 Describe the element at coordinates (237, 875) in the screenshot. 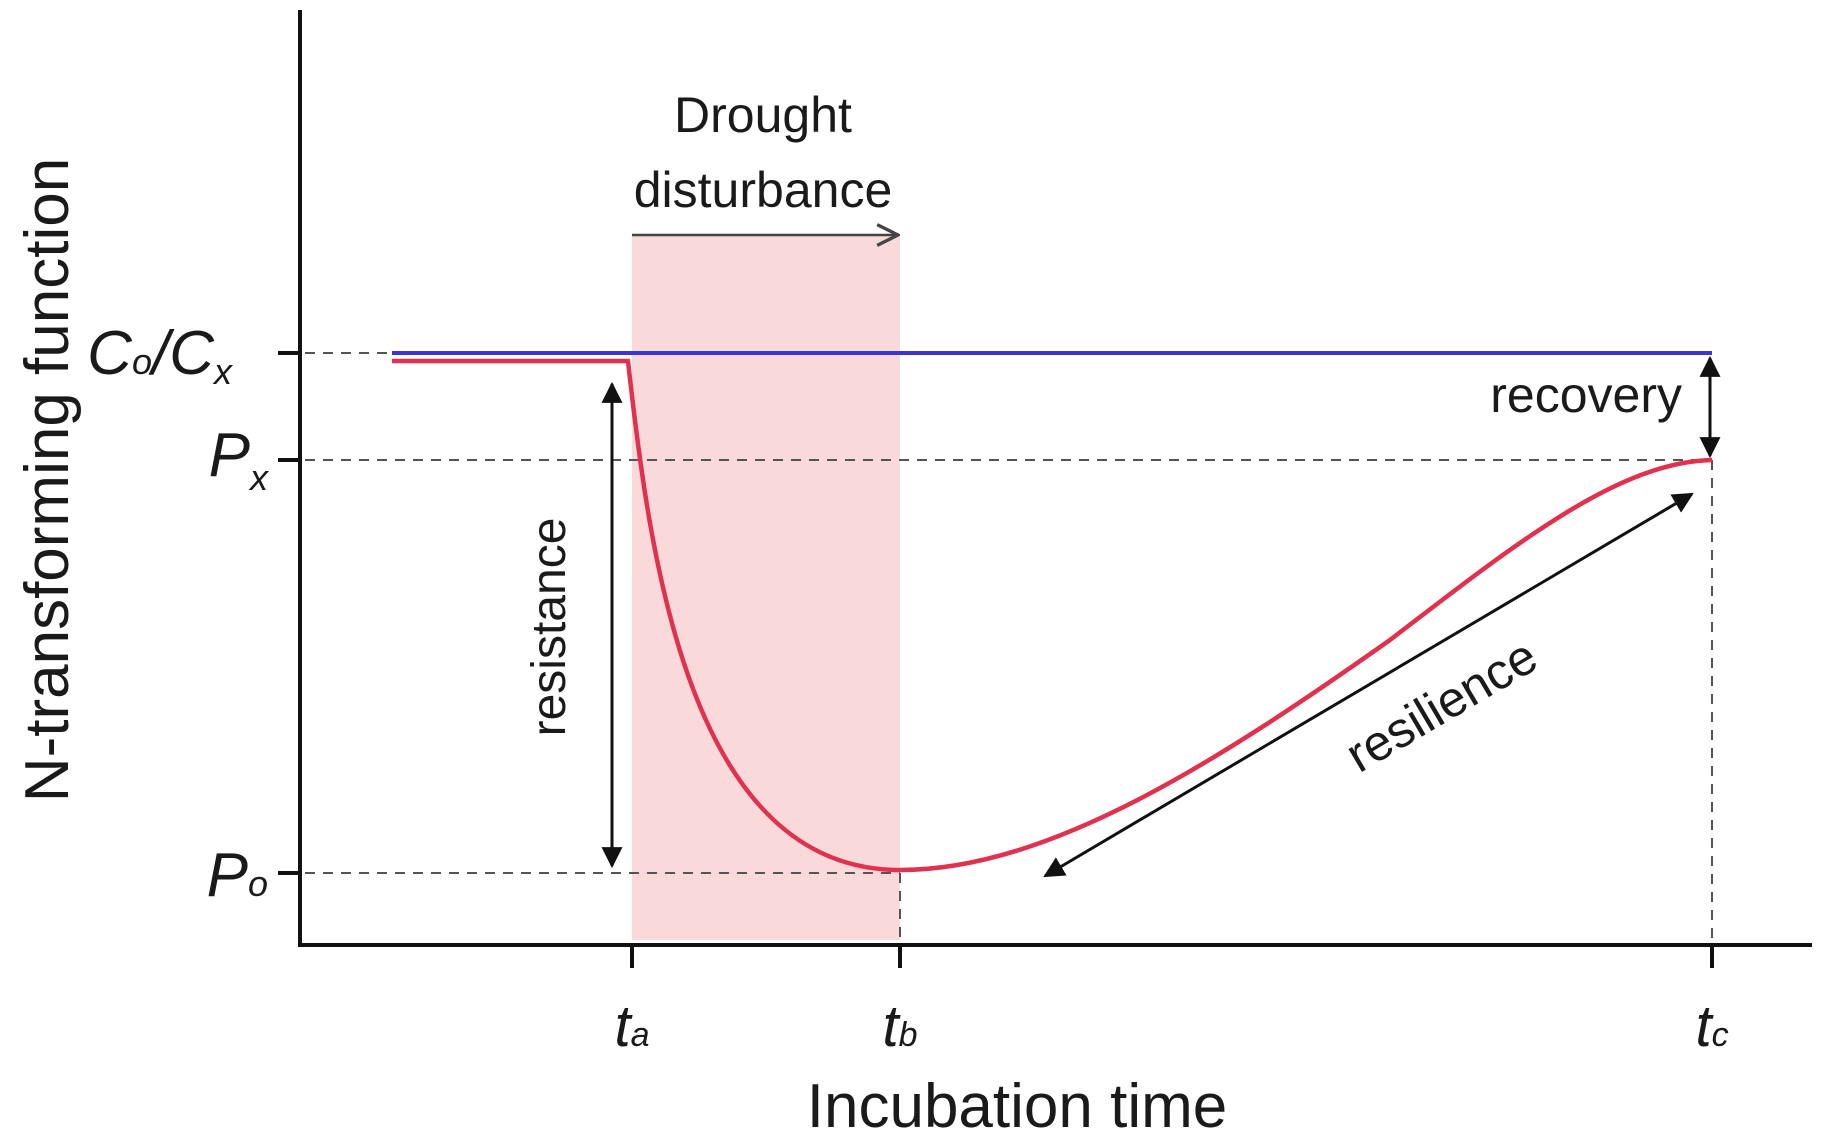

I see `y-tick-label-po: Po` at that location.